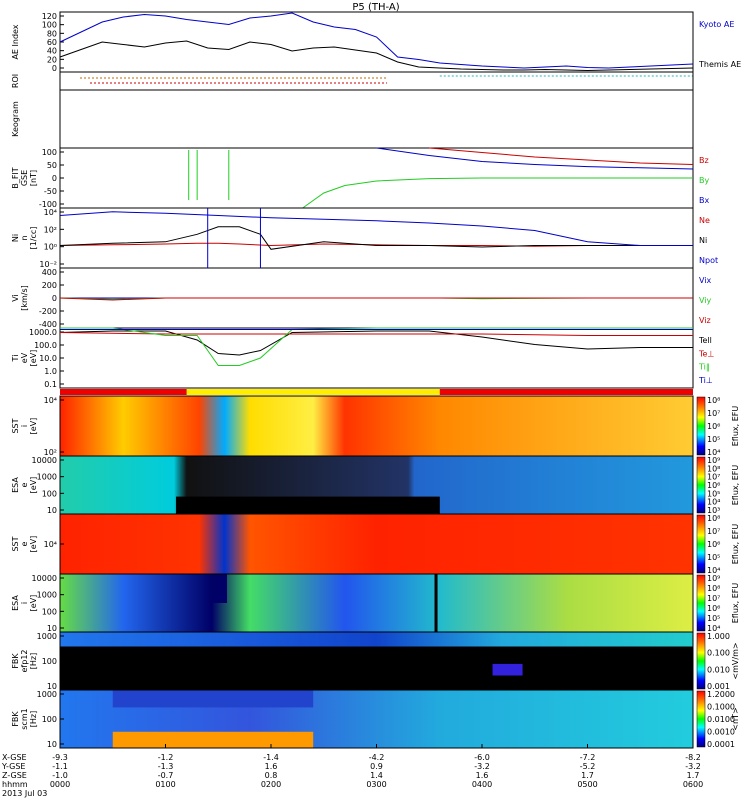 Image resolution: width=750 pixels, height=800 pixels. I want to click on xtick-label: -8.2, so click(693, 757).